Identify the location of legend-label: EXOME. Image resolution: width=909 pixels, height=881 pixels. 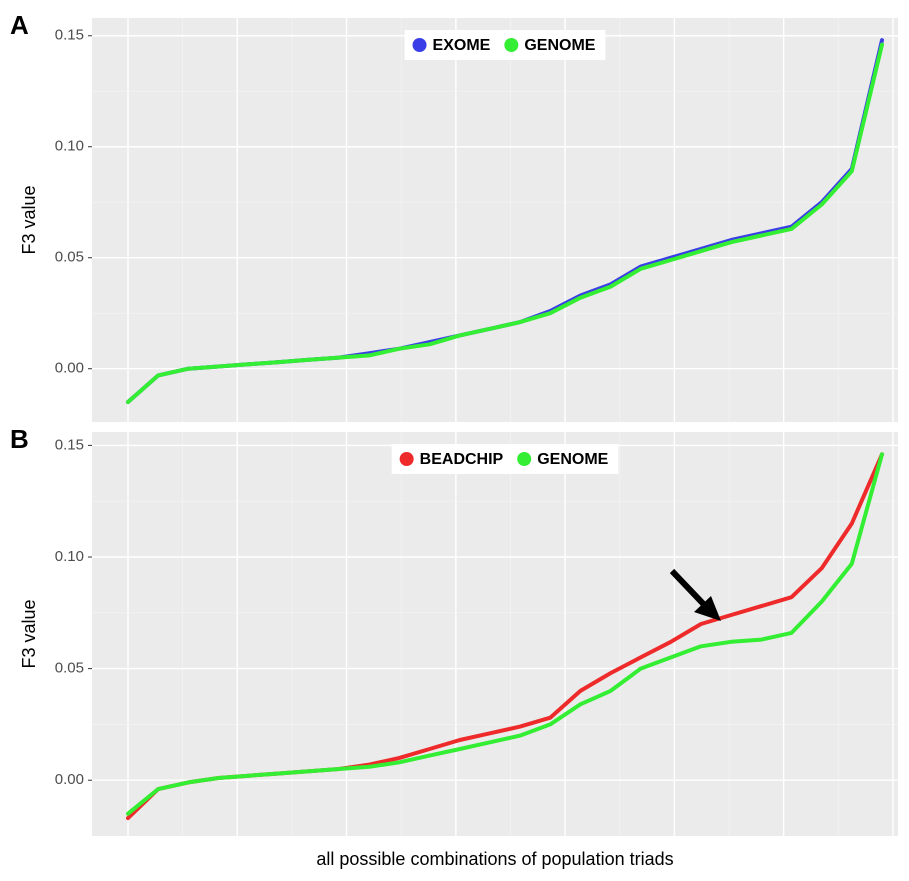
(462, 45).